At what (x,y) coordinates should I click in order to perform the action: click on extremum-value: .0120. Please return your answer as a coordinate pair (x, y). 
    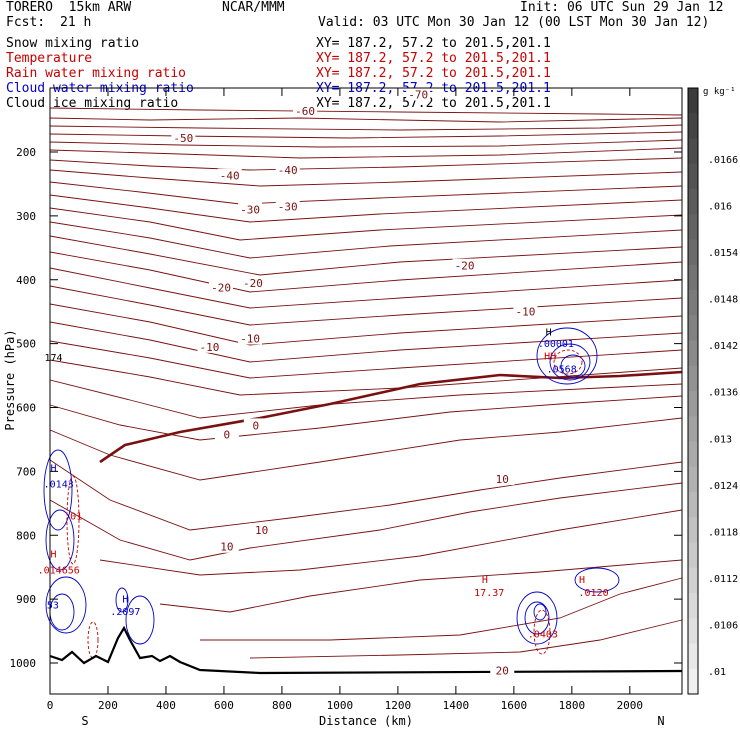
    Looking at the image, I should click on (594, 593).